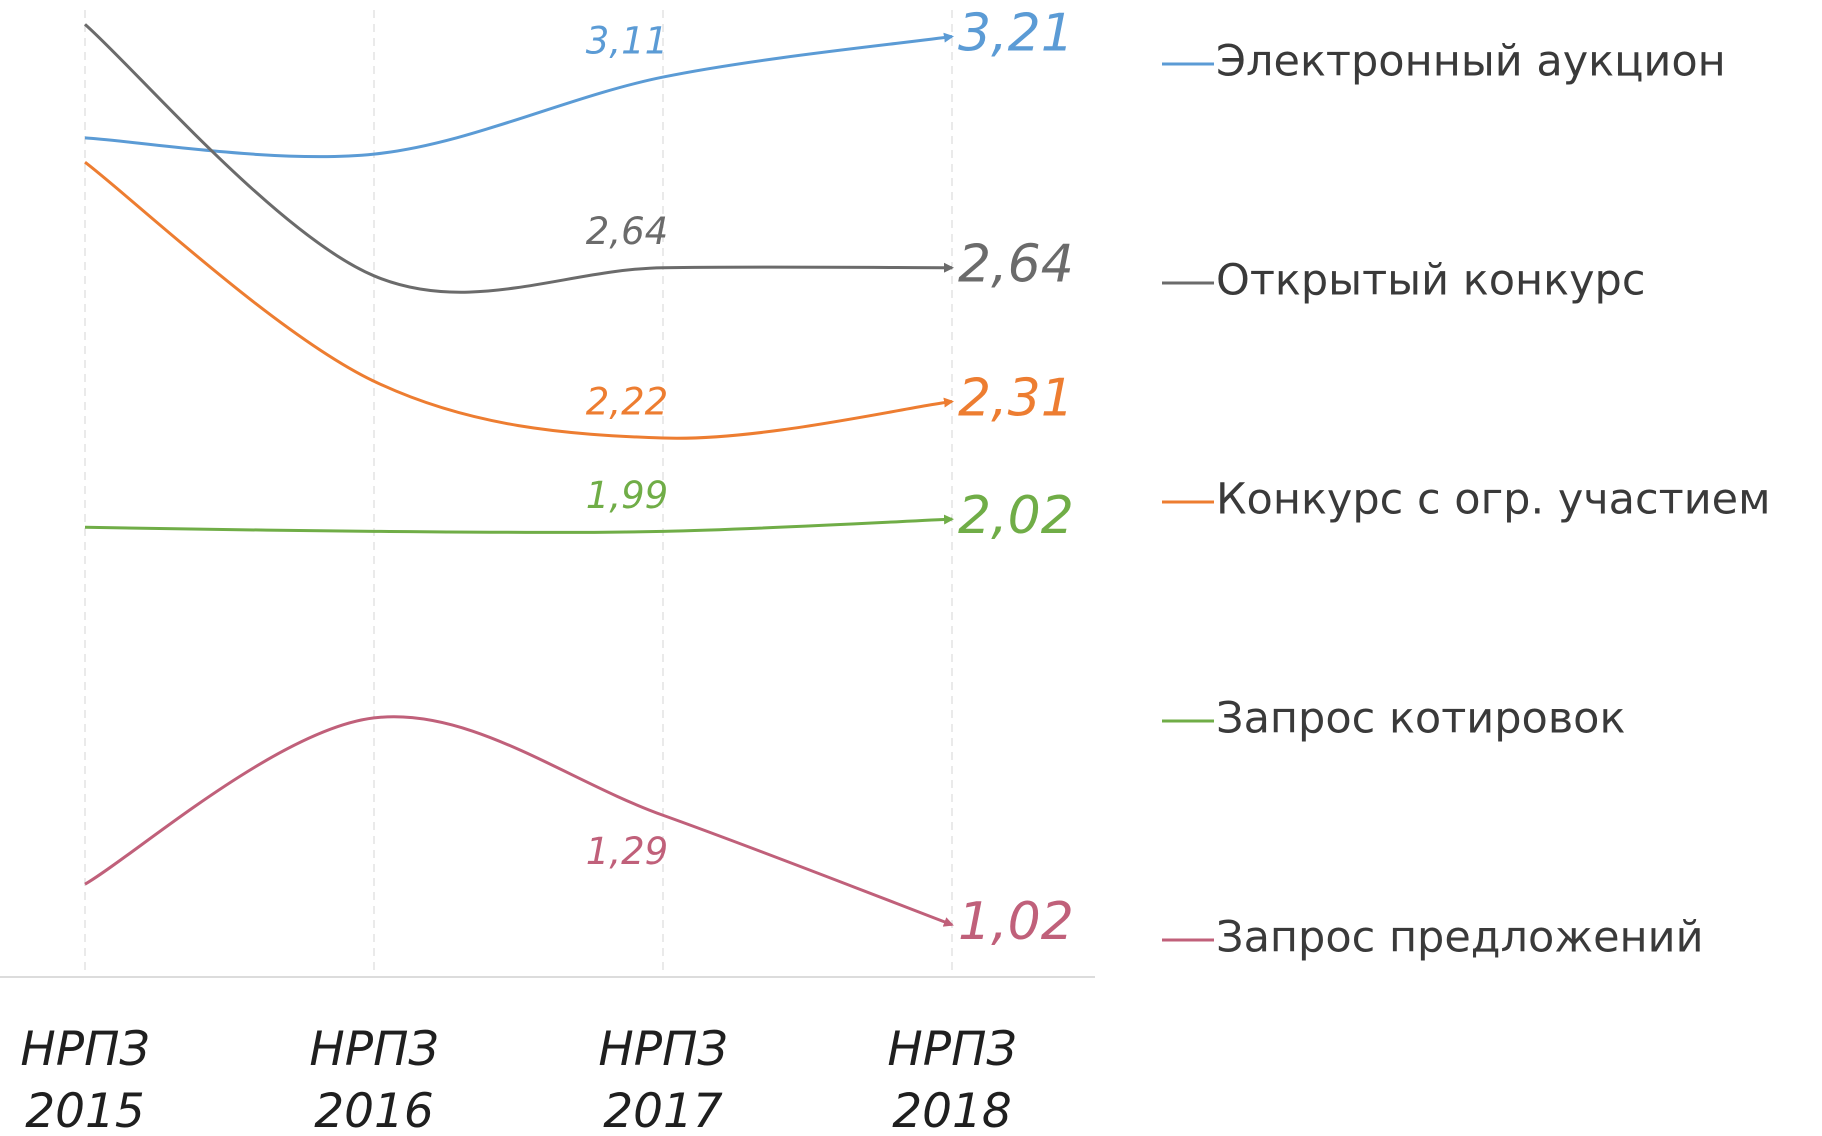 The height and width of the screenshot is (1136, 1822). What do you see at coordinates (1016, 516) in the screenshot?
I see `end-value-label: 2,02` at bounding box center [1016, 516].